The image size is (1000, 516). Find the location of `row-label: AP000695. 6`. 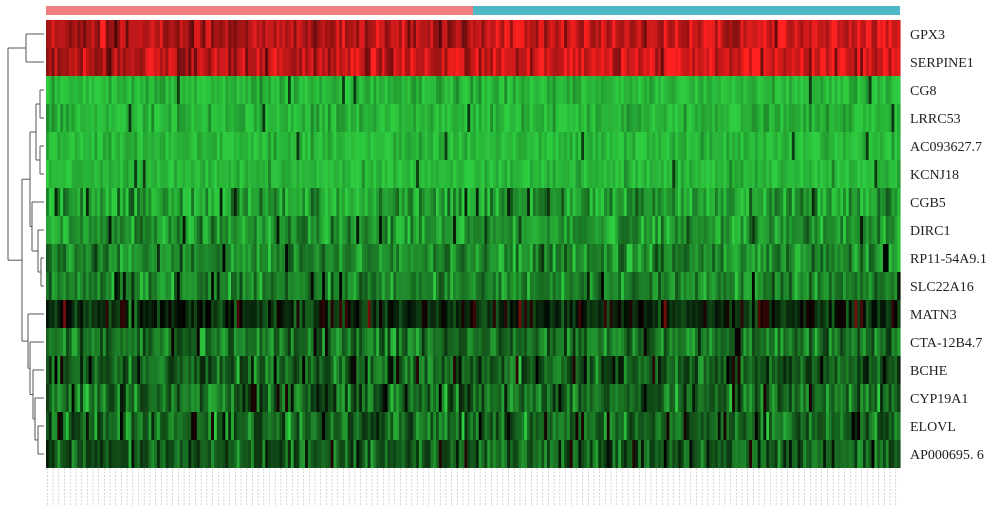

row-label: AP000695. 6 is located at coordinates (947, 455).